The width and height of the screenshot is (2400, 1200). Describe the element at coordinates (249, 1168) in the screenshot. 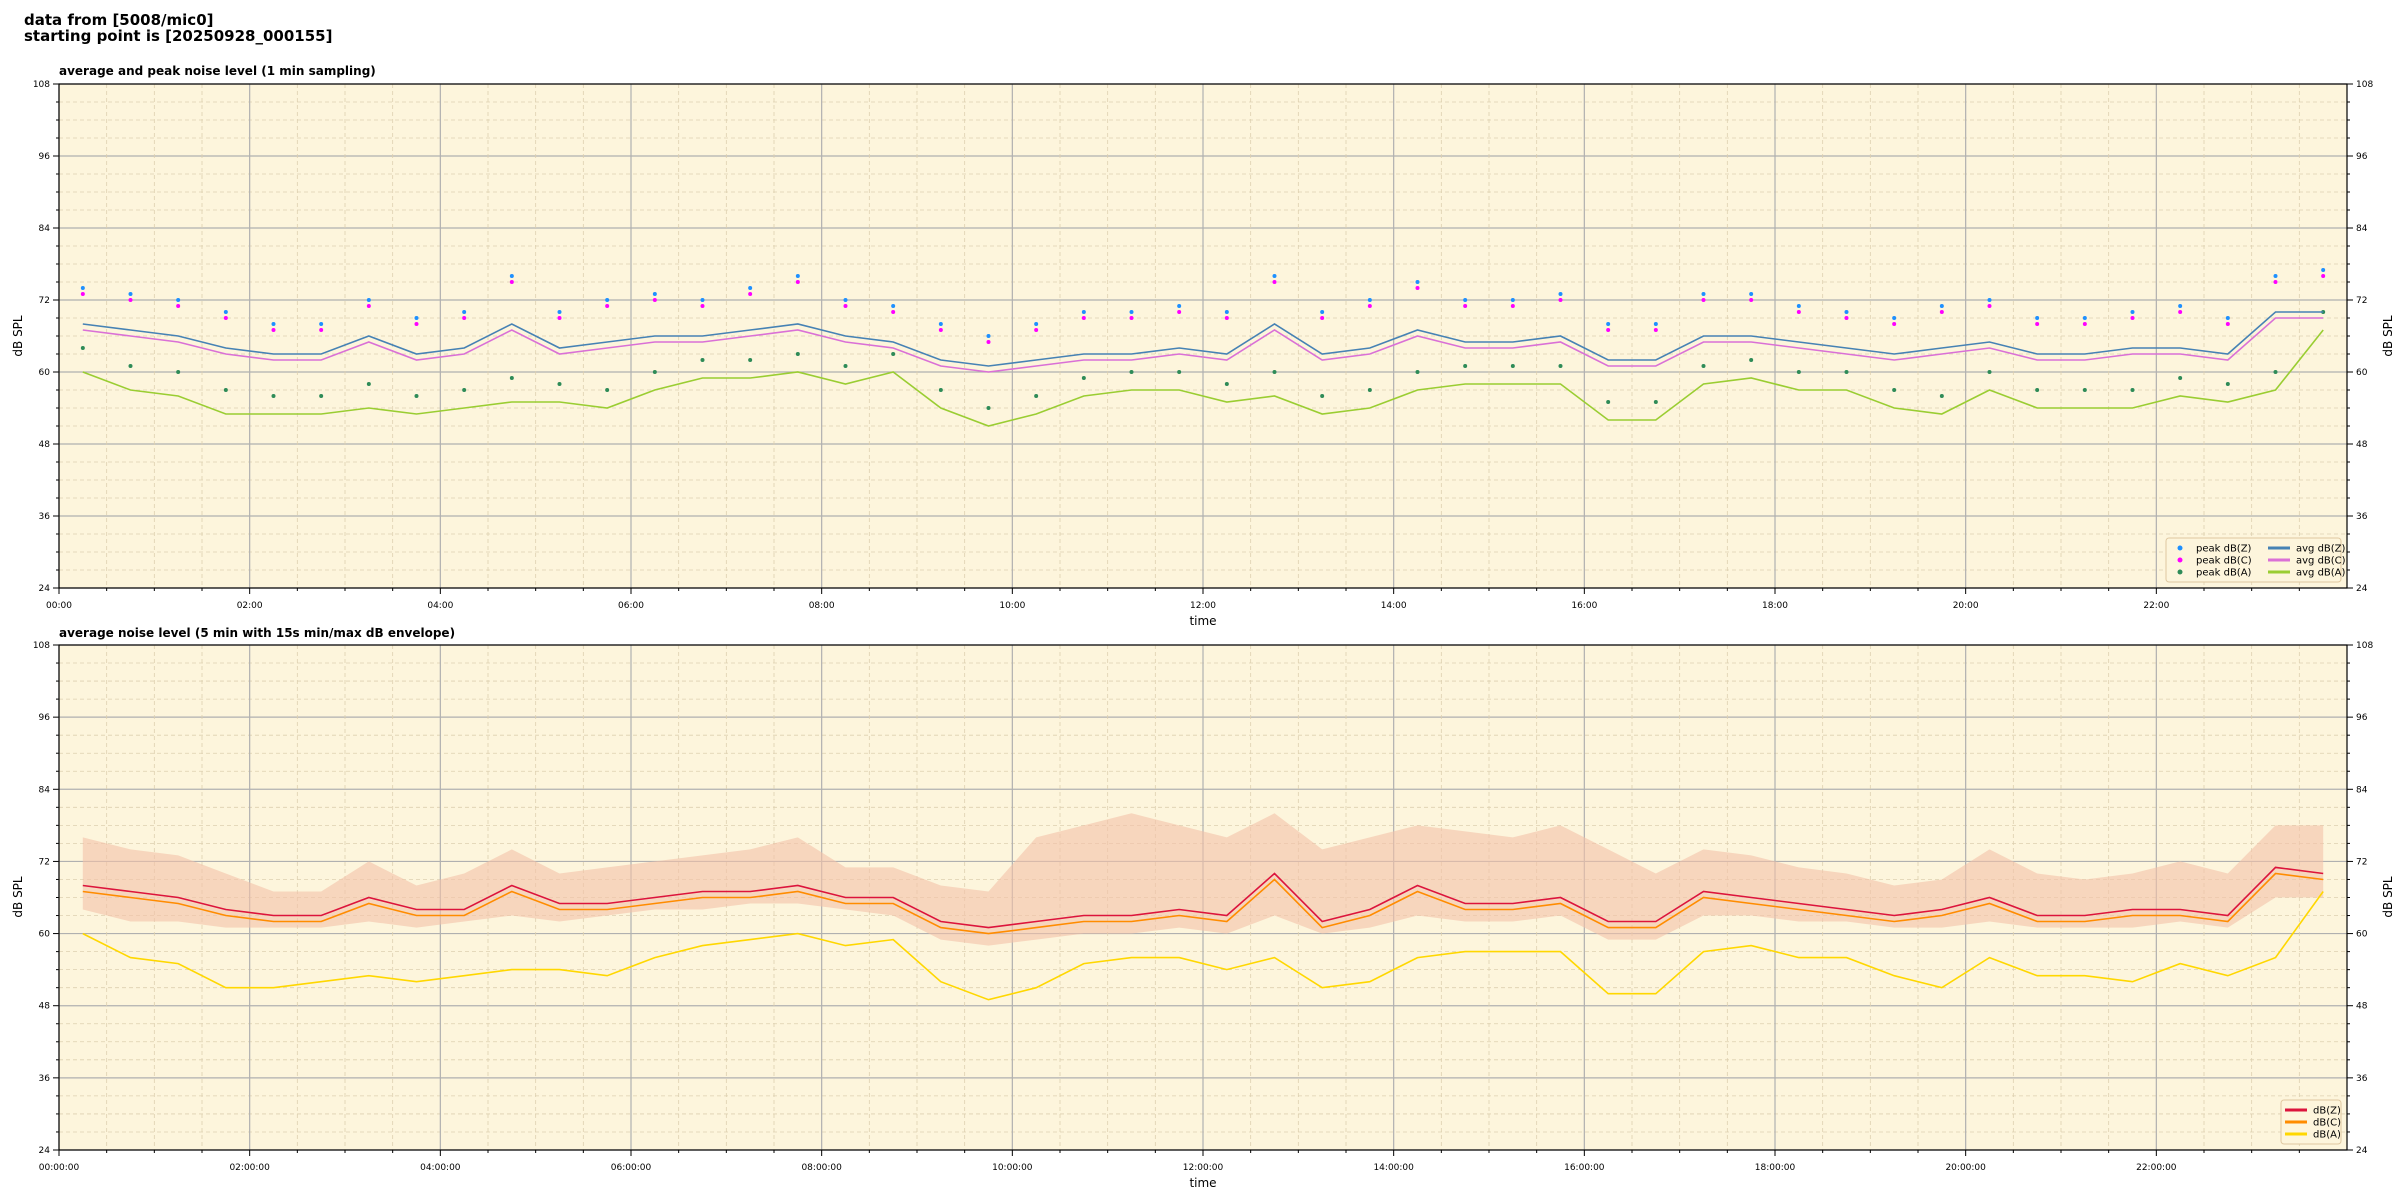

I see `x-tick-label: 02:00:00` at that location.